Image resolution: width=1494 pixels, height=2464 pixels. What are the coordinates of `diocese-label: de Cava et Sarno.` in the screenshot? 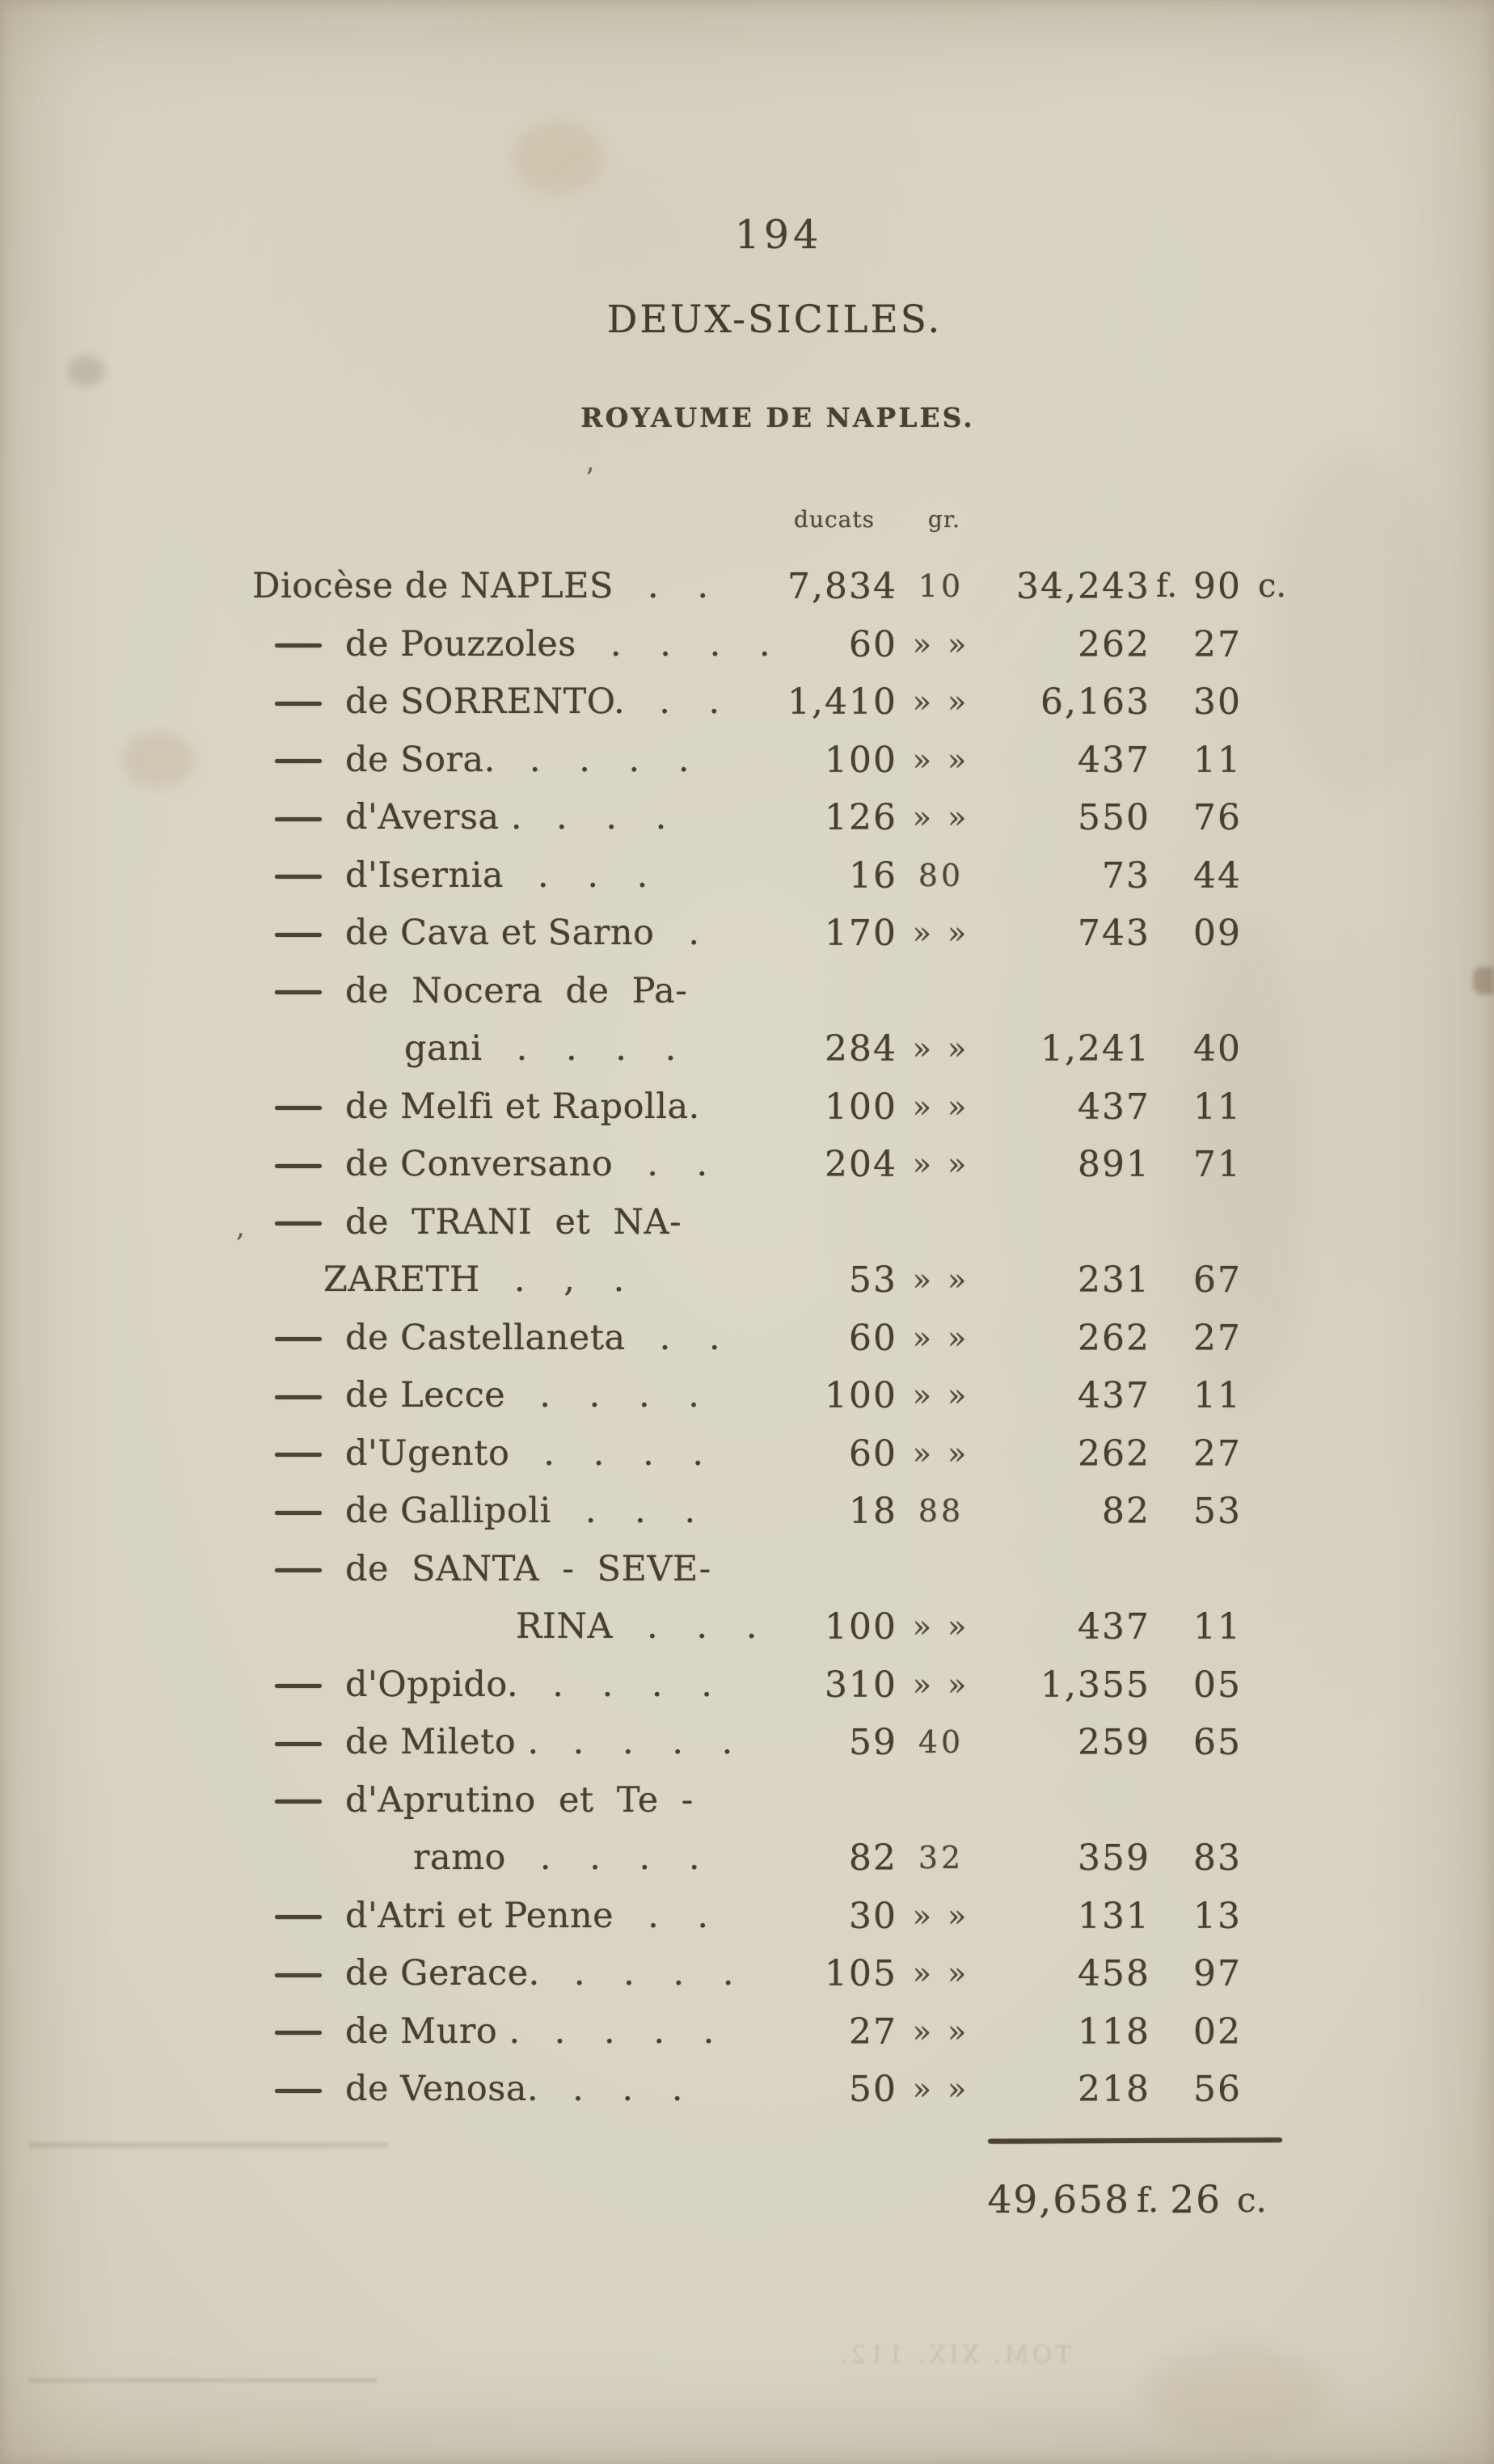 It's located at (523, 934).